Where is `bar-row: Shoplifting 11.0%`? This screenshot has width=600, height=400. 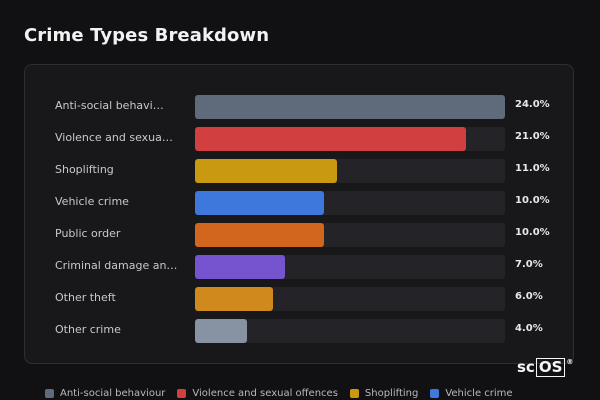
bar-row: Shoplifting 11.0% is located at coordinates (300, 171).